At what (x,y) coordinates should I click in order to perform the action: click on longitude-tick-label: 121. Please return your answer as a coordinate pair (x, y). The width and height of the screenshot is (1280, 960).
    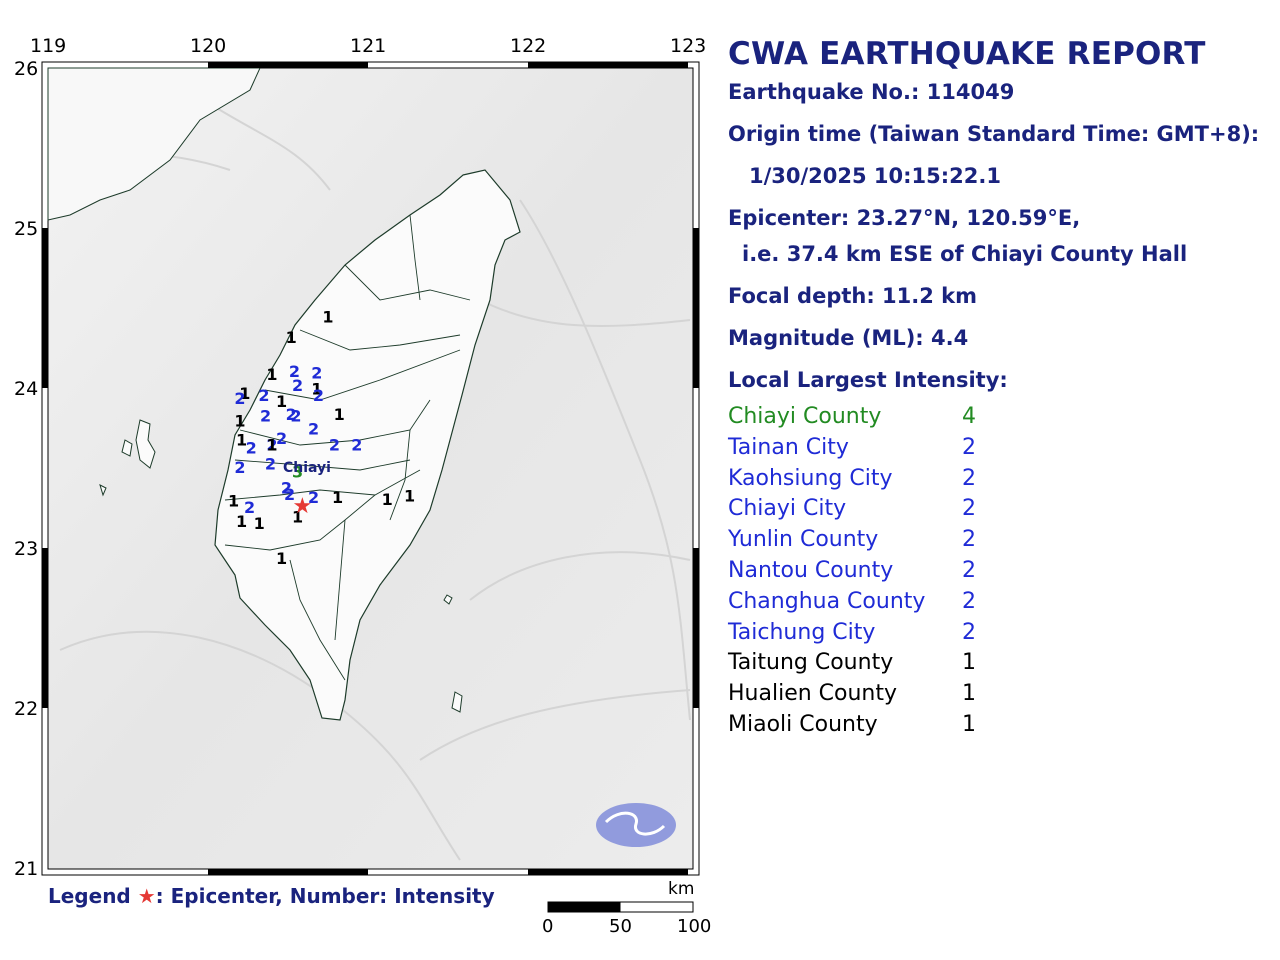
    Looking at the image, I should click on (368, 46).